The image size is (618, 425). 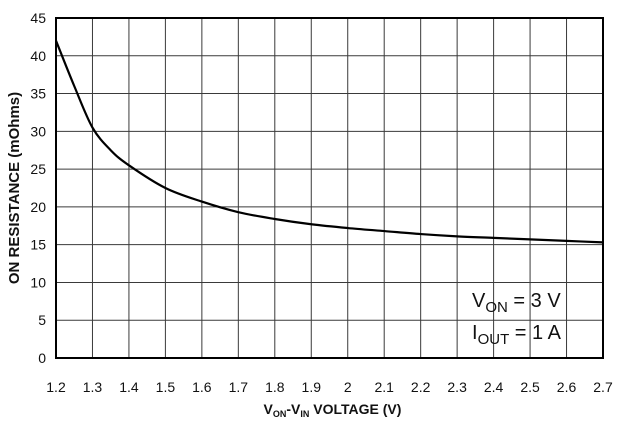 What do you see at coordinates (567, 387) in the screenshot?
I see `x-tick-label: 2.6` at bounding box center [567, 387].